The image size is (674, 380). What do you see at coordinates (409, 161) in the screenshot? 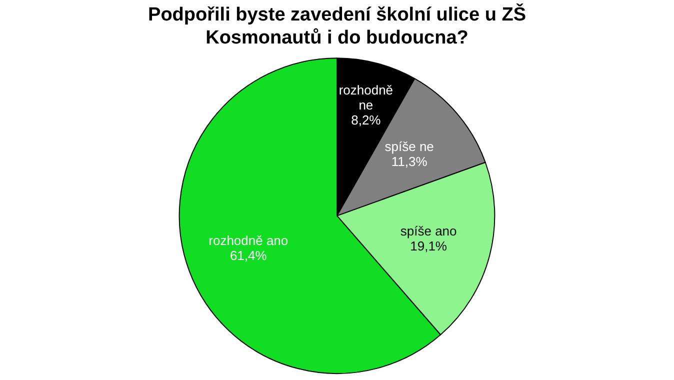
I see `data-label: 11,3%` at bounding box center [409, 161].